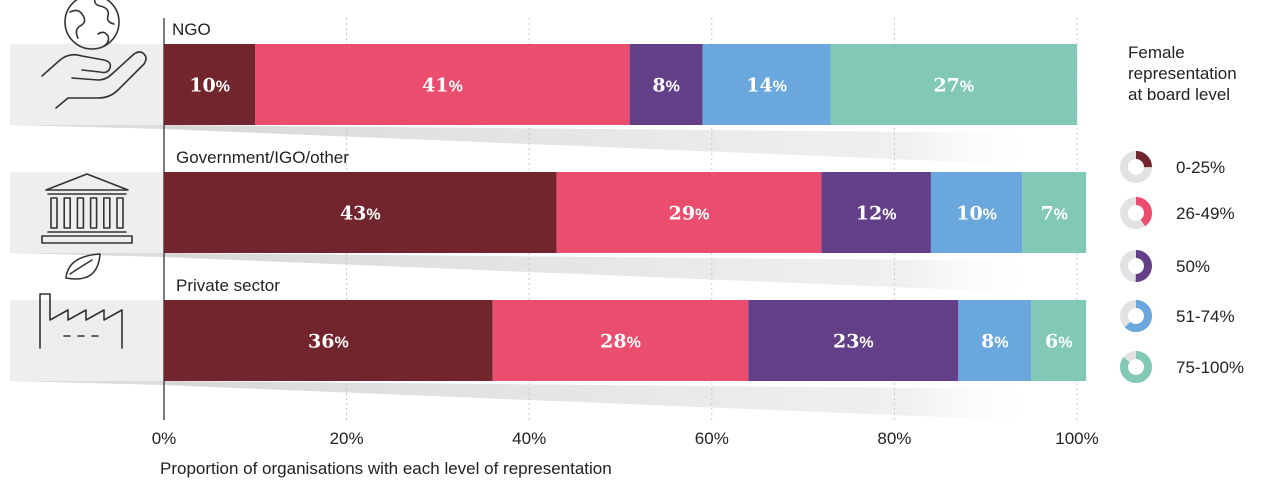 The image size is (1263, 480). What do you see at coordinates (1200, 167) in the screenshot?
I see `legend-label: 0-25%` at bounding box center [1200, 167].